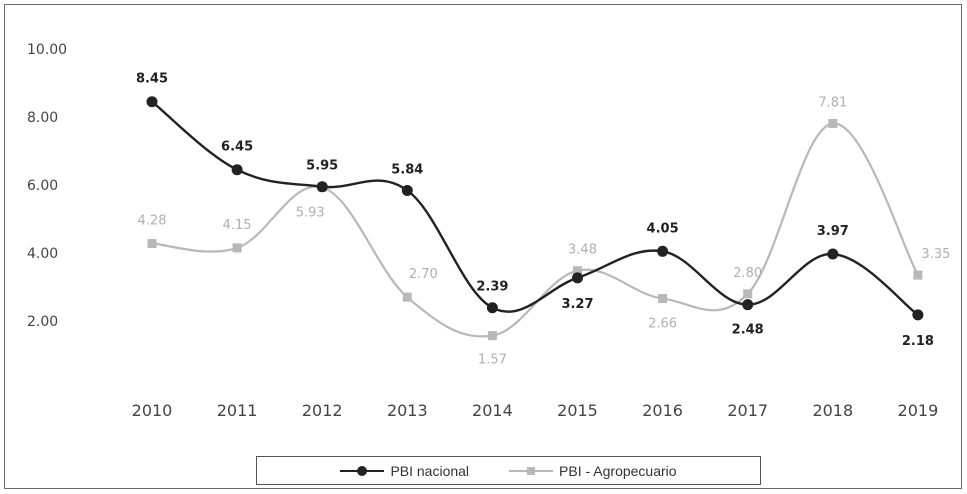 The height and width of the screenshot is (494, 967). I want to click on y-tick-label: 4.00, so click(42, 254).